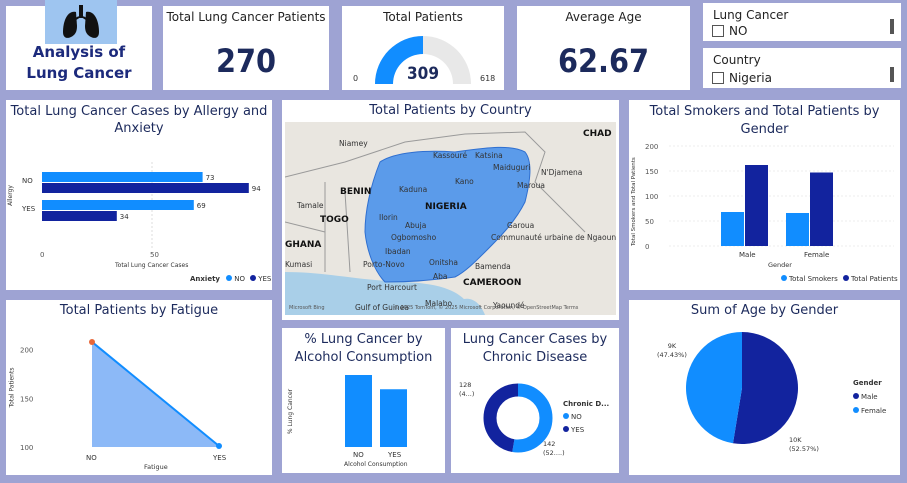 Image resolution: width=907 pixels, height=483 pixels. Describe the element at coordinates (358, 455) in the screenshot. I see `x-tick-label: NO` at that location.